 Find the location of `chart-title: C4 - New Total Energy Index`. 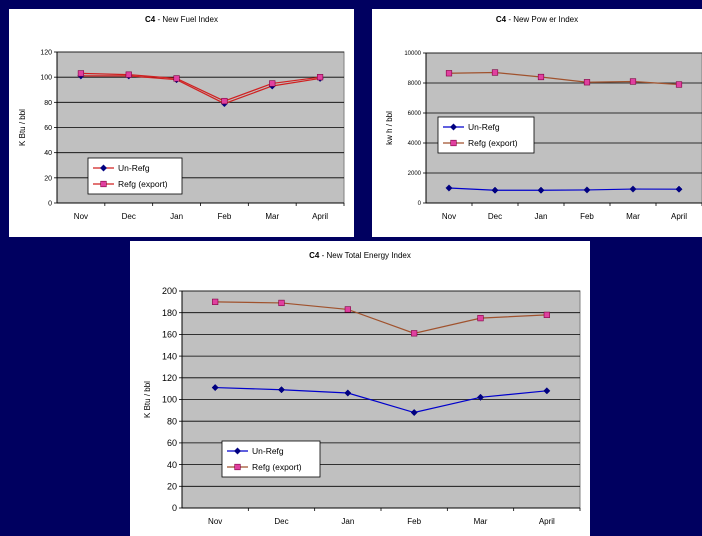

chart-title: C4 - New Total Energy Index is located at coordinates (360, 255).